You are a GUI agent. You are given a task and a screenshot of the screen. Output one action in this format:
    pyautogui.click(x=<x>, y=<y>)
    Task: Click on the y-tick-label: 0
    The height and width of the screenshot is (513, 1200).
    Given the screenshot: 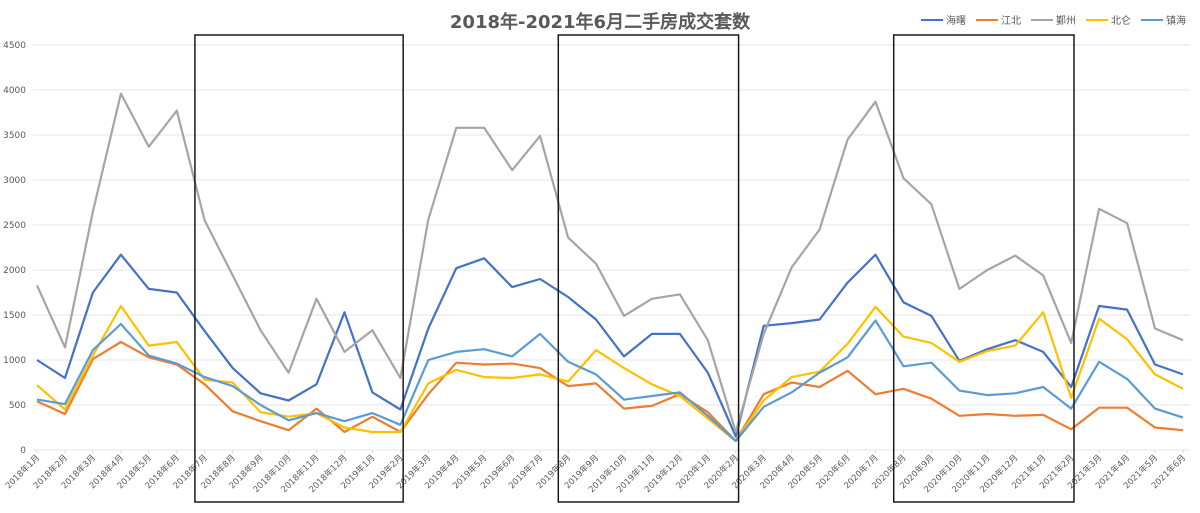 What is the action you would take?
    pyautogui.click(x=23, y=451)
    